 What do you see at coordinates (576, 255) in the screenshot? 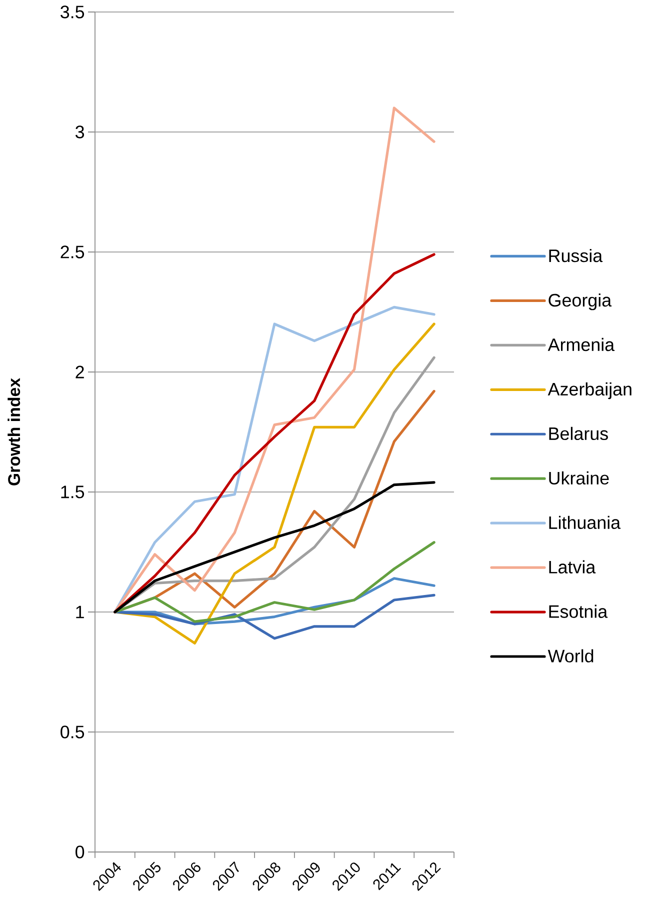
I see `legend-label: Russia` at bounding box center [576, 255].